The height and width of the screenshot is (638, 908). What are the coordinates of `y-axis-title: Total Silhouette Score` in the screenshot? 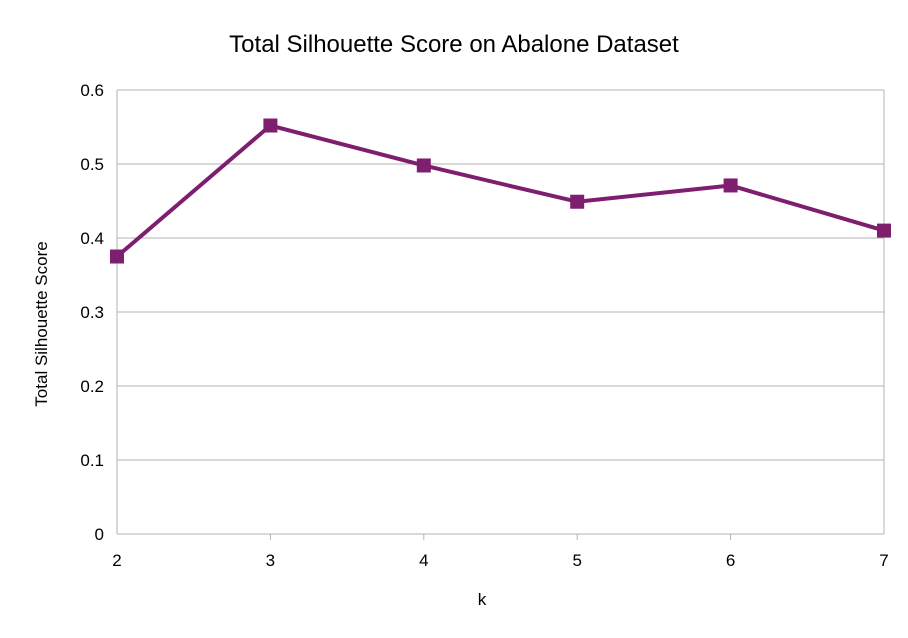 It's located at (41, 323).